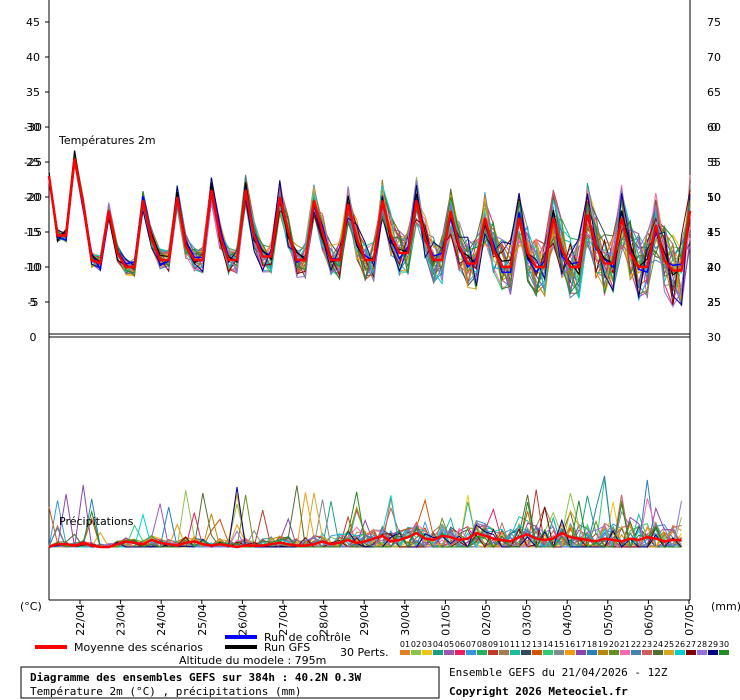 This screenshot has height=700, width=740. I want to click on pert-code-label: 04, so click(438, 644).